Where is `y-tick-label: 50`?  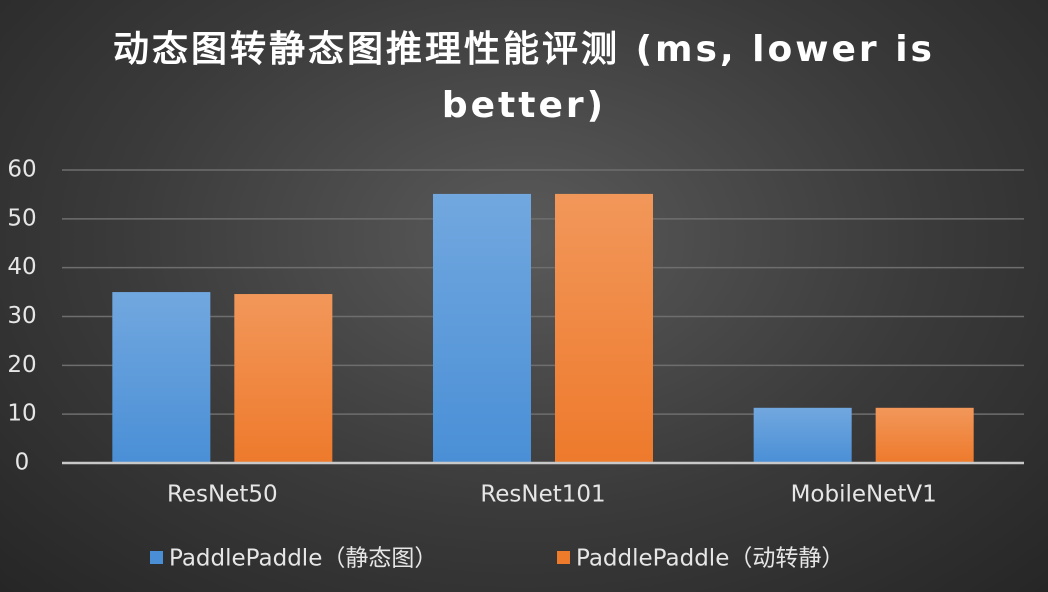
y-tick-label: 50 is located at coordinates (21, 218).